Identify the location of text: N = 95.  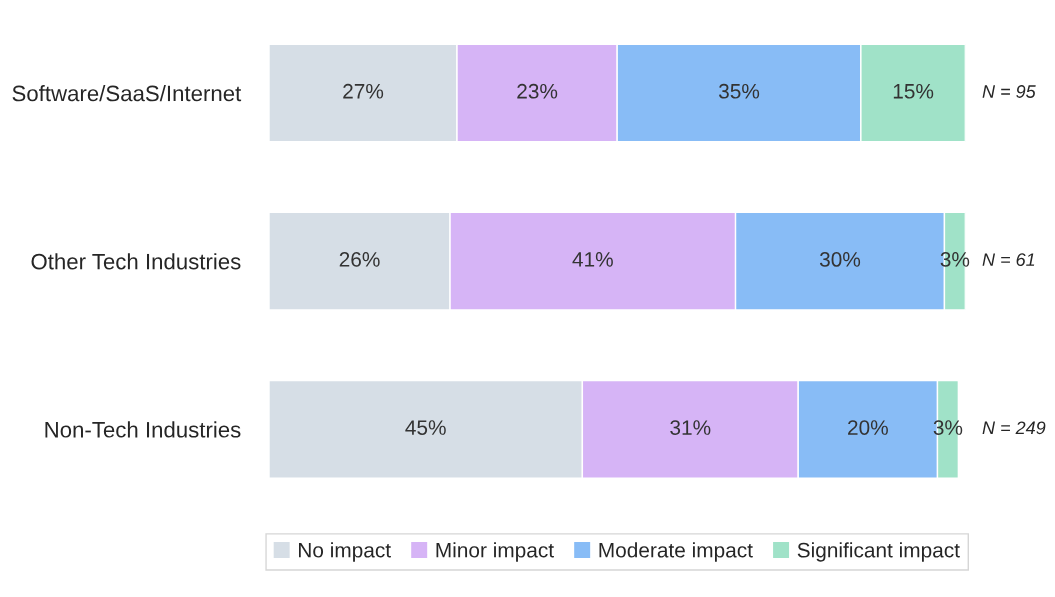
(1009, 91).